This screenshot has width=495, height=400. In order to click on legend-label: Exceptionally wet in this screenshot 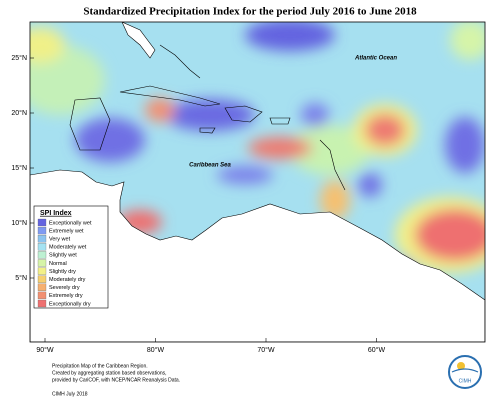, I will do `click(70, 223)`.